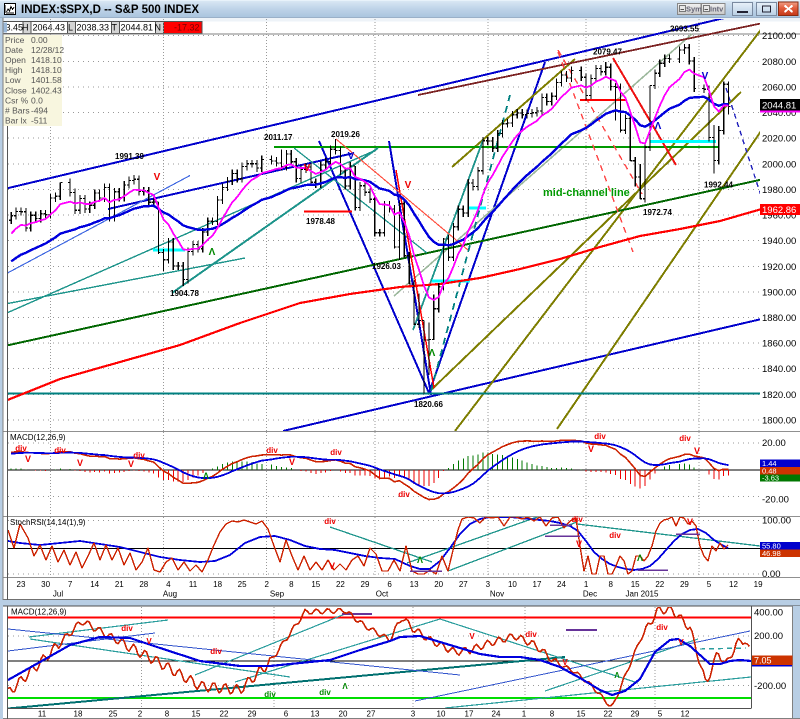 This screenshot has width=800, height=719. I want to click on svg-text: -3.63, so click(770, 478).